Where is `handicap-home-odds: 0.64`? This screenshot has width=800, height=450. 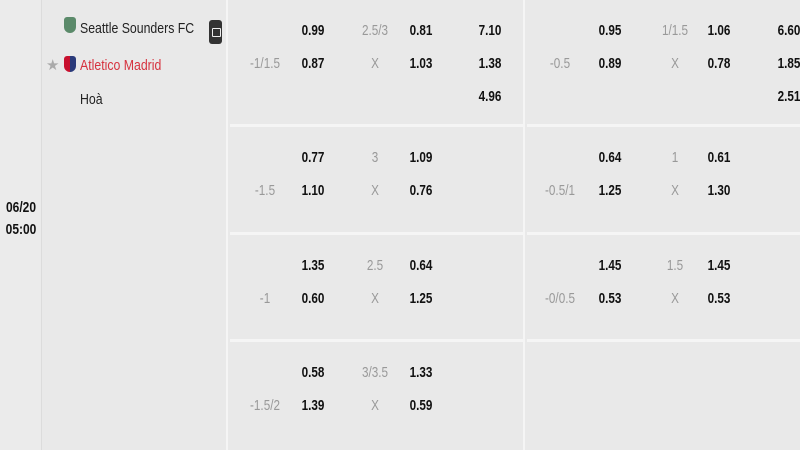
handicap-home-odds: 0.64 is located at coordinates (610, 157).